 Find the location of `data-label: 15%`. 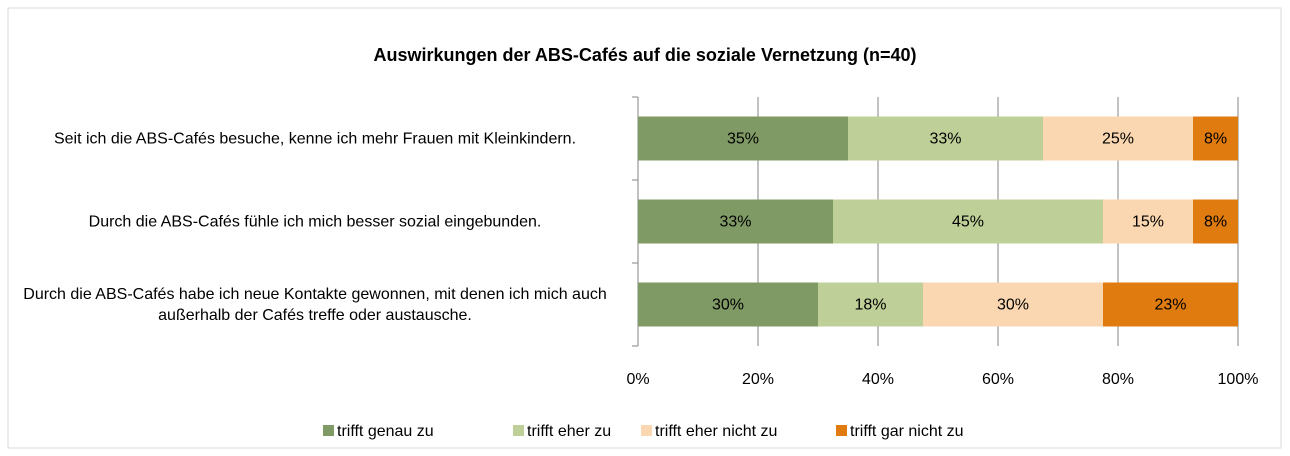

data-label: 15% is located at coordinates (1148, 222).